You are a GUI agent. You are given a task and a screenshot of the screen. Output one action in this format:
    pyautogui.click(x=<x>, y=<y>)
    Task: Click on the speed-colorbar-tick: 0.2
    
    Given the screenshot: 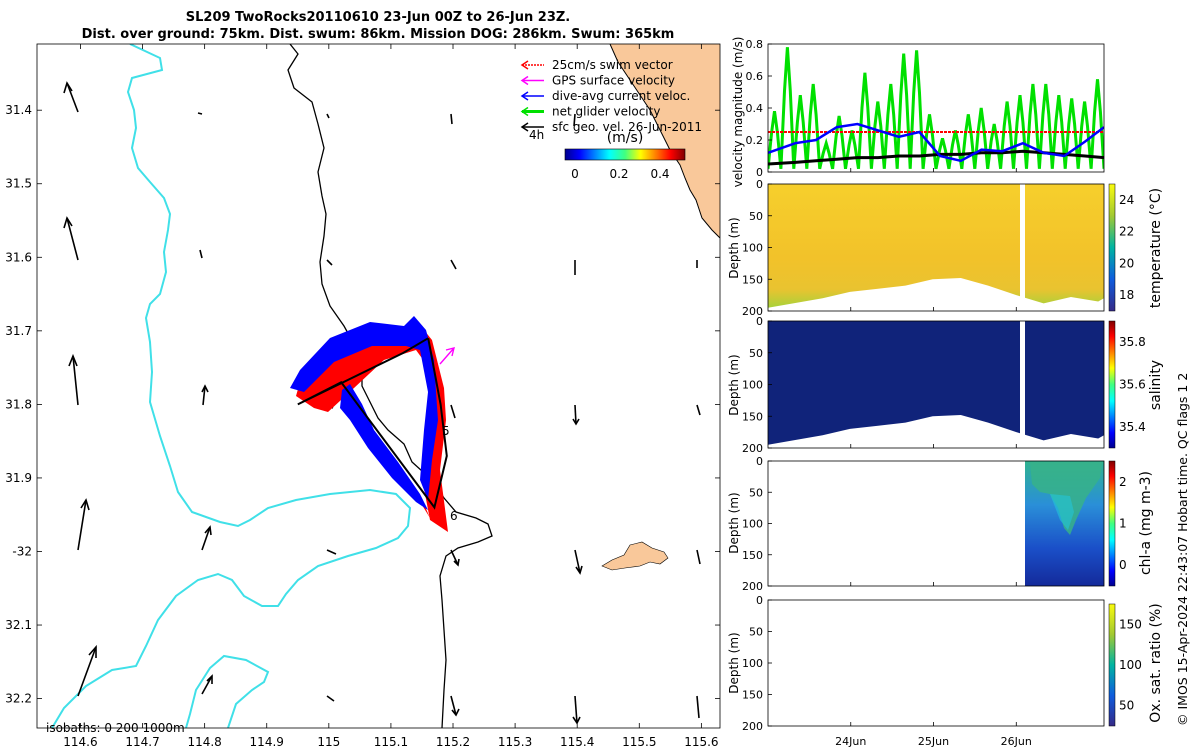 What is the action you would take?
    pyautogui.click(x=618, y=174)
    